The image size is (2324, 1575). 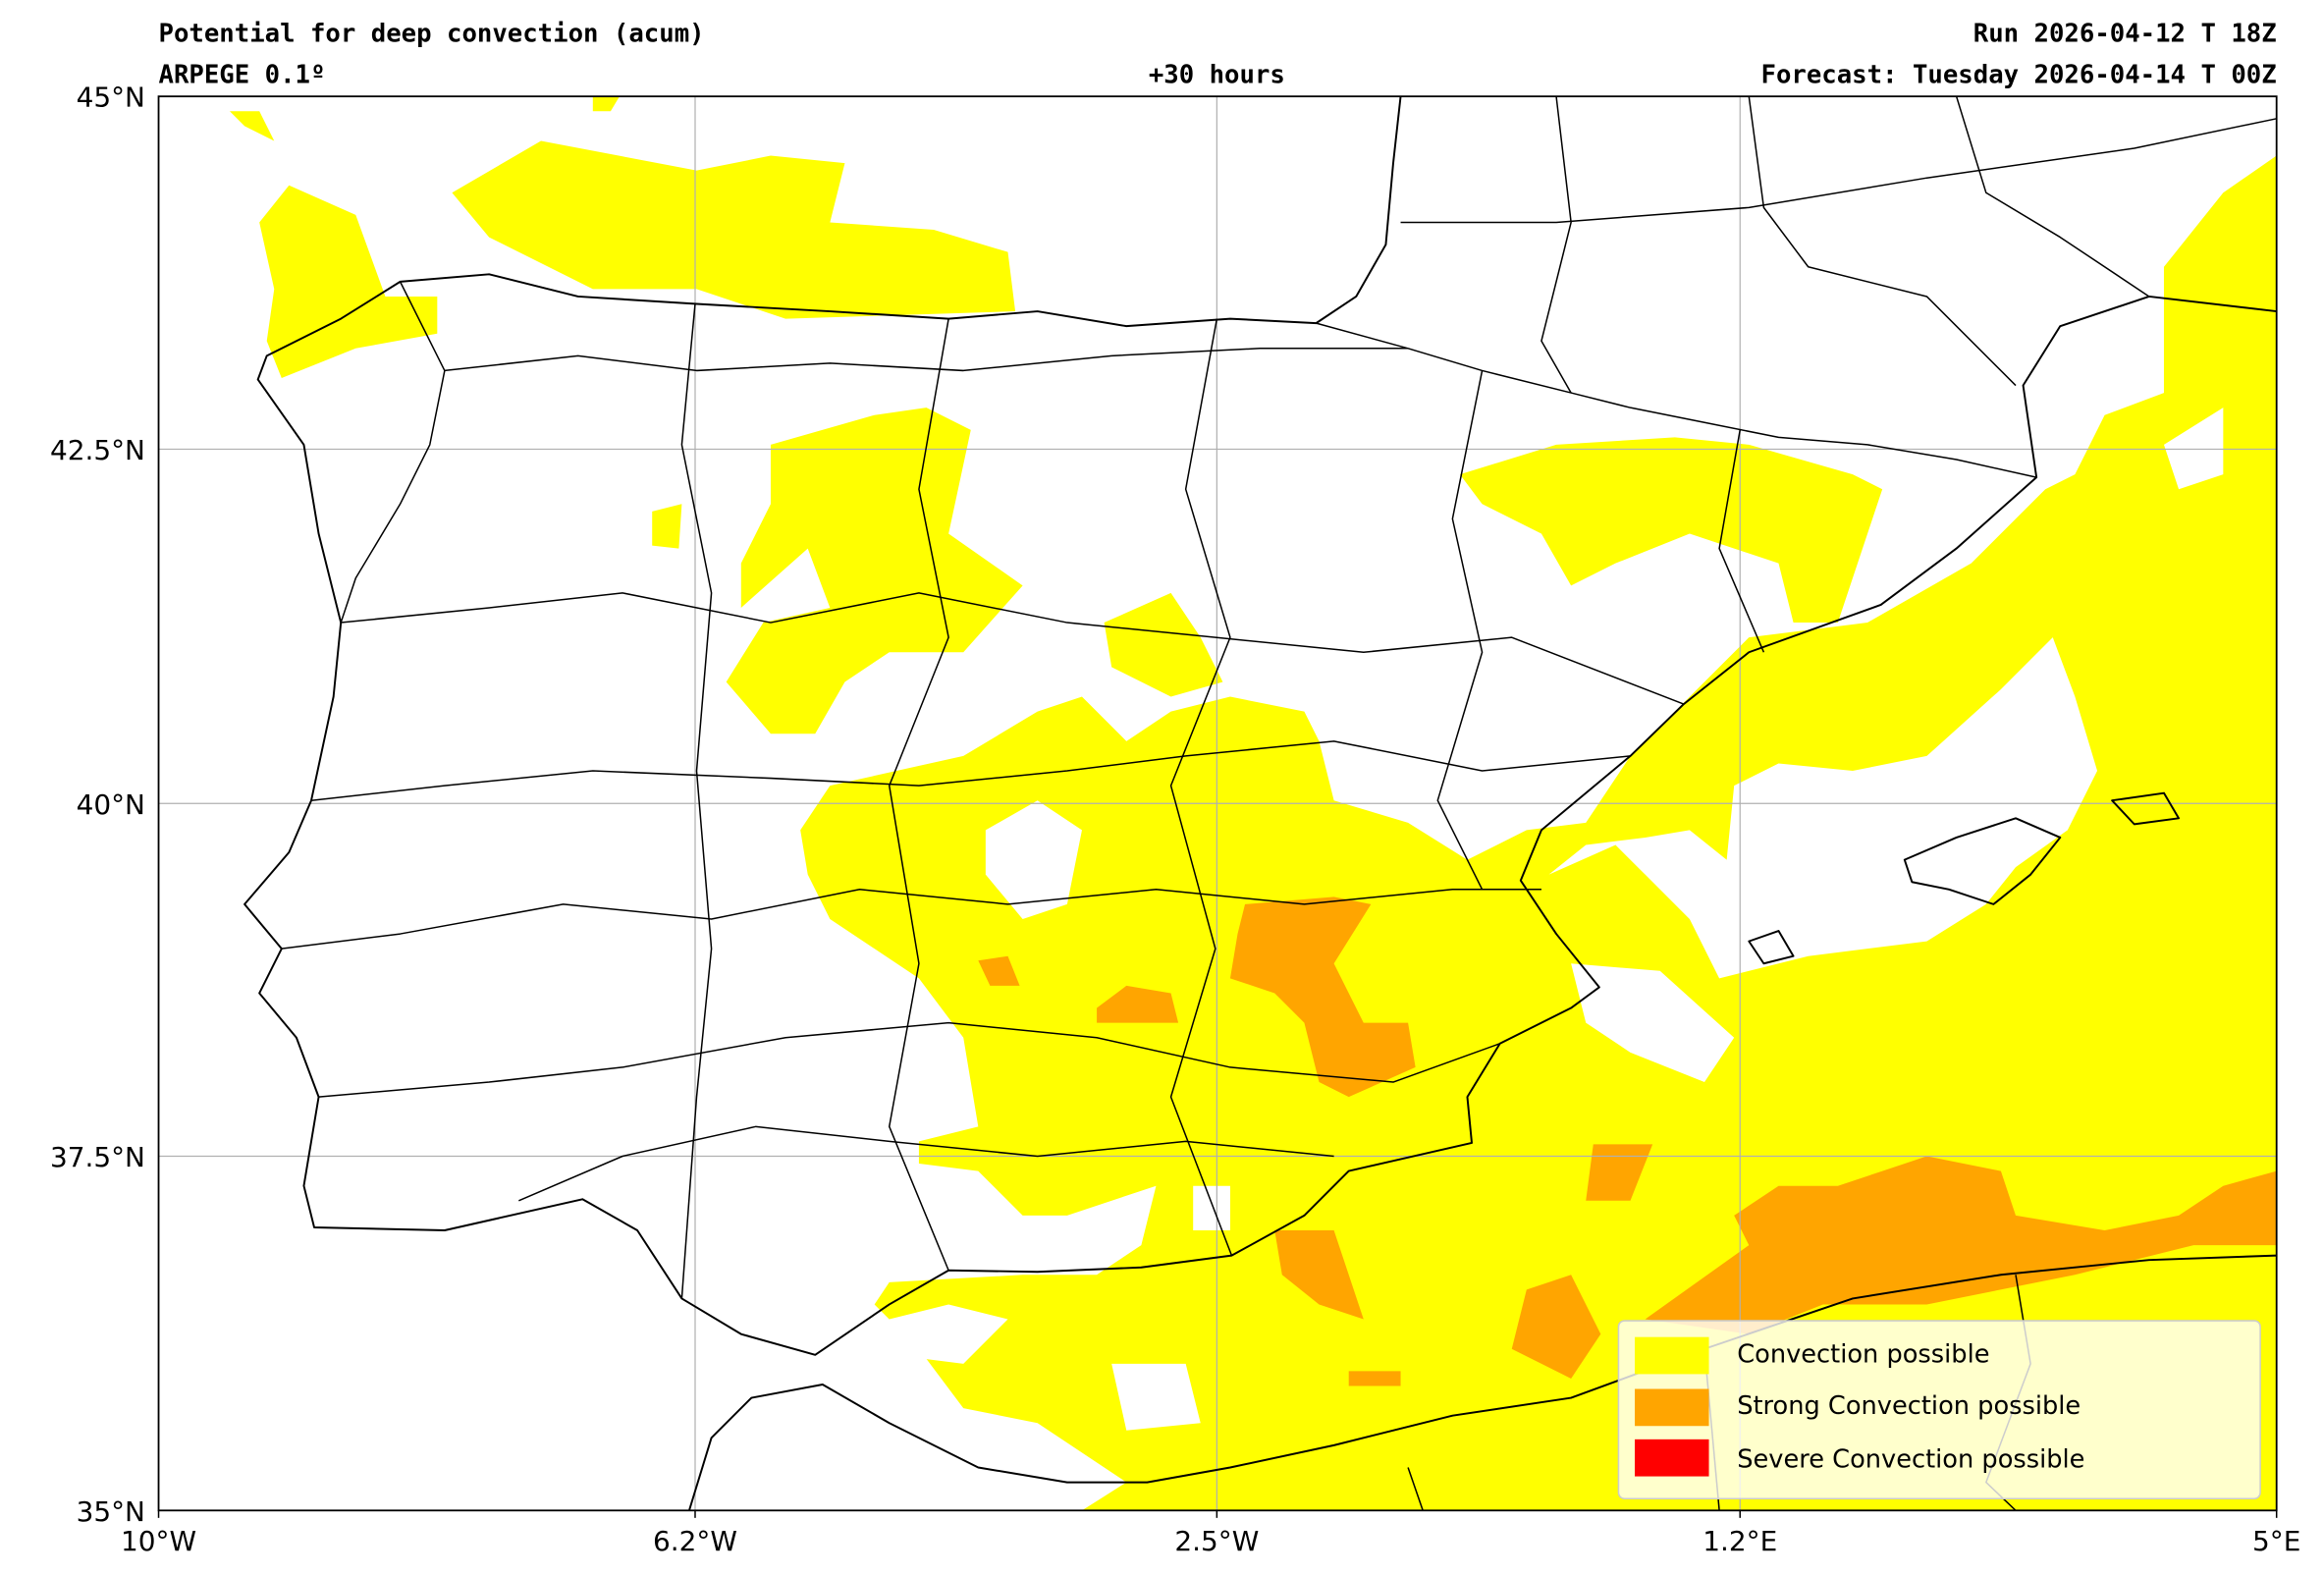 I want to click on legend-label: Severe Convection possible, so click(x=1910, y=1460).